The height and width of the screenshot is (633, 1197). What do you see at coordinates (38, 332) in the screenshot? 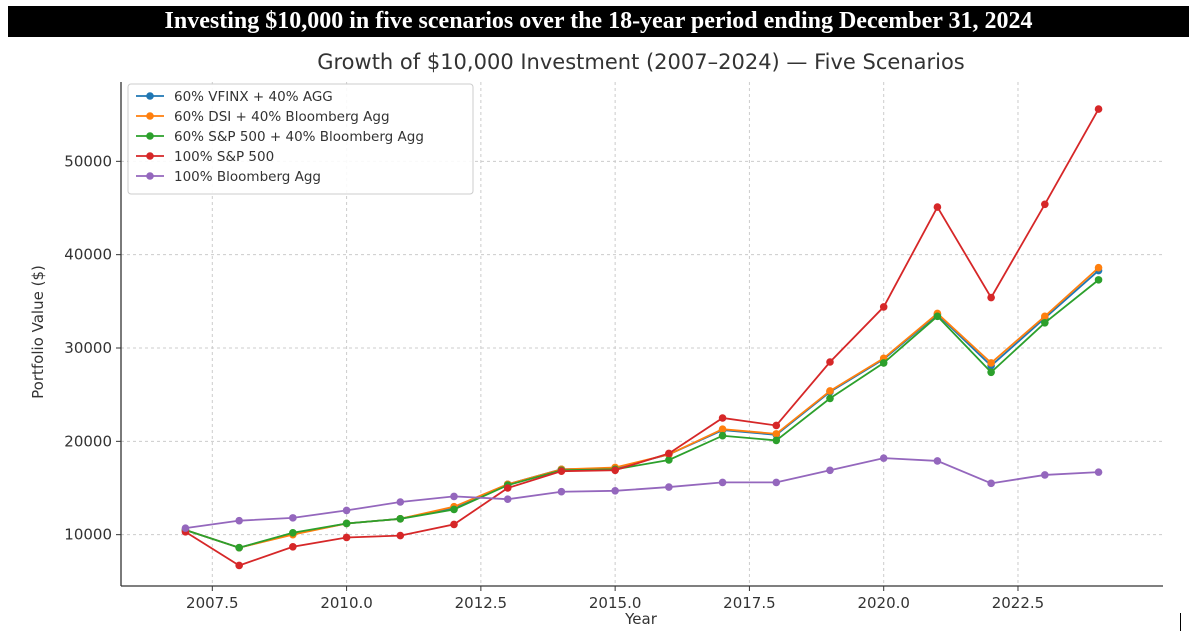
I see `y-axis-label: Portfolio Value ($)` at bounding box center [38, 332].